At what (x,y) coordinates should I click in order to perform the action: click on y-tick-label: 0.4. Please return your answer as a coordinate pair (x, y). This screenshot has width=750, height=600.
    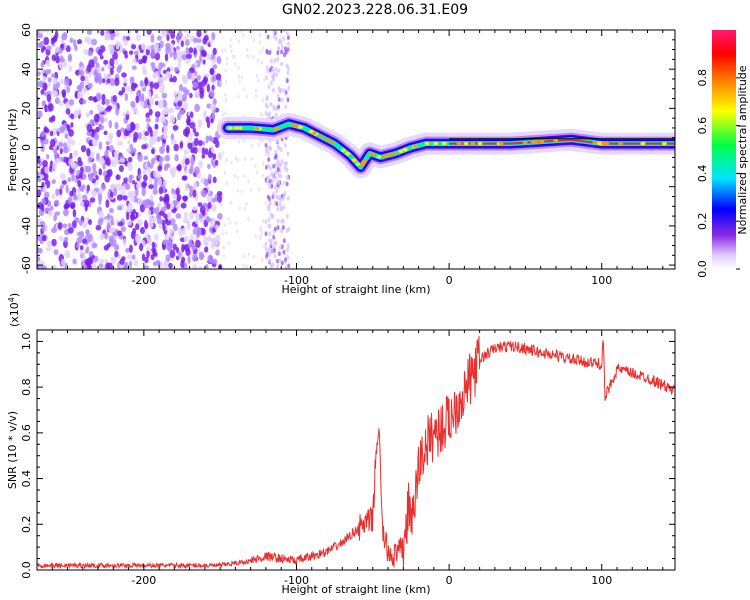
    Looking at the image, I should click on (26, 479).